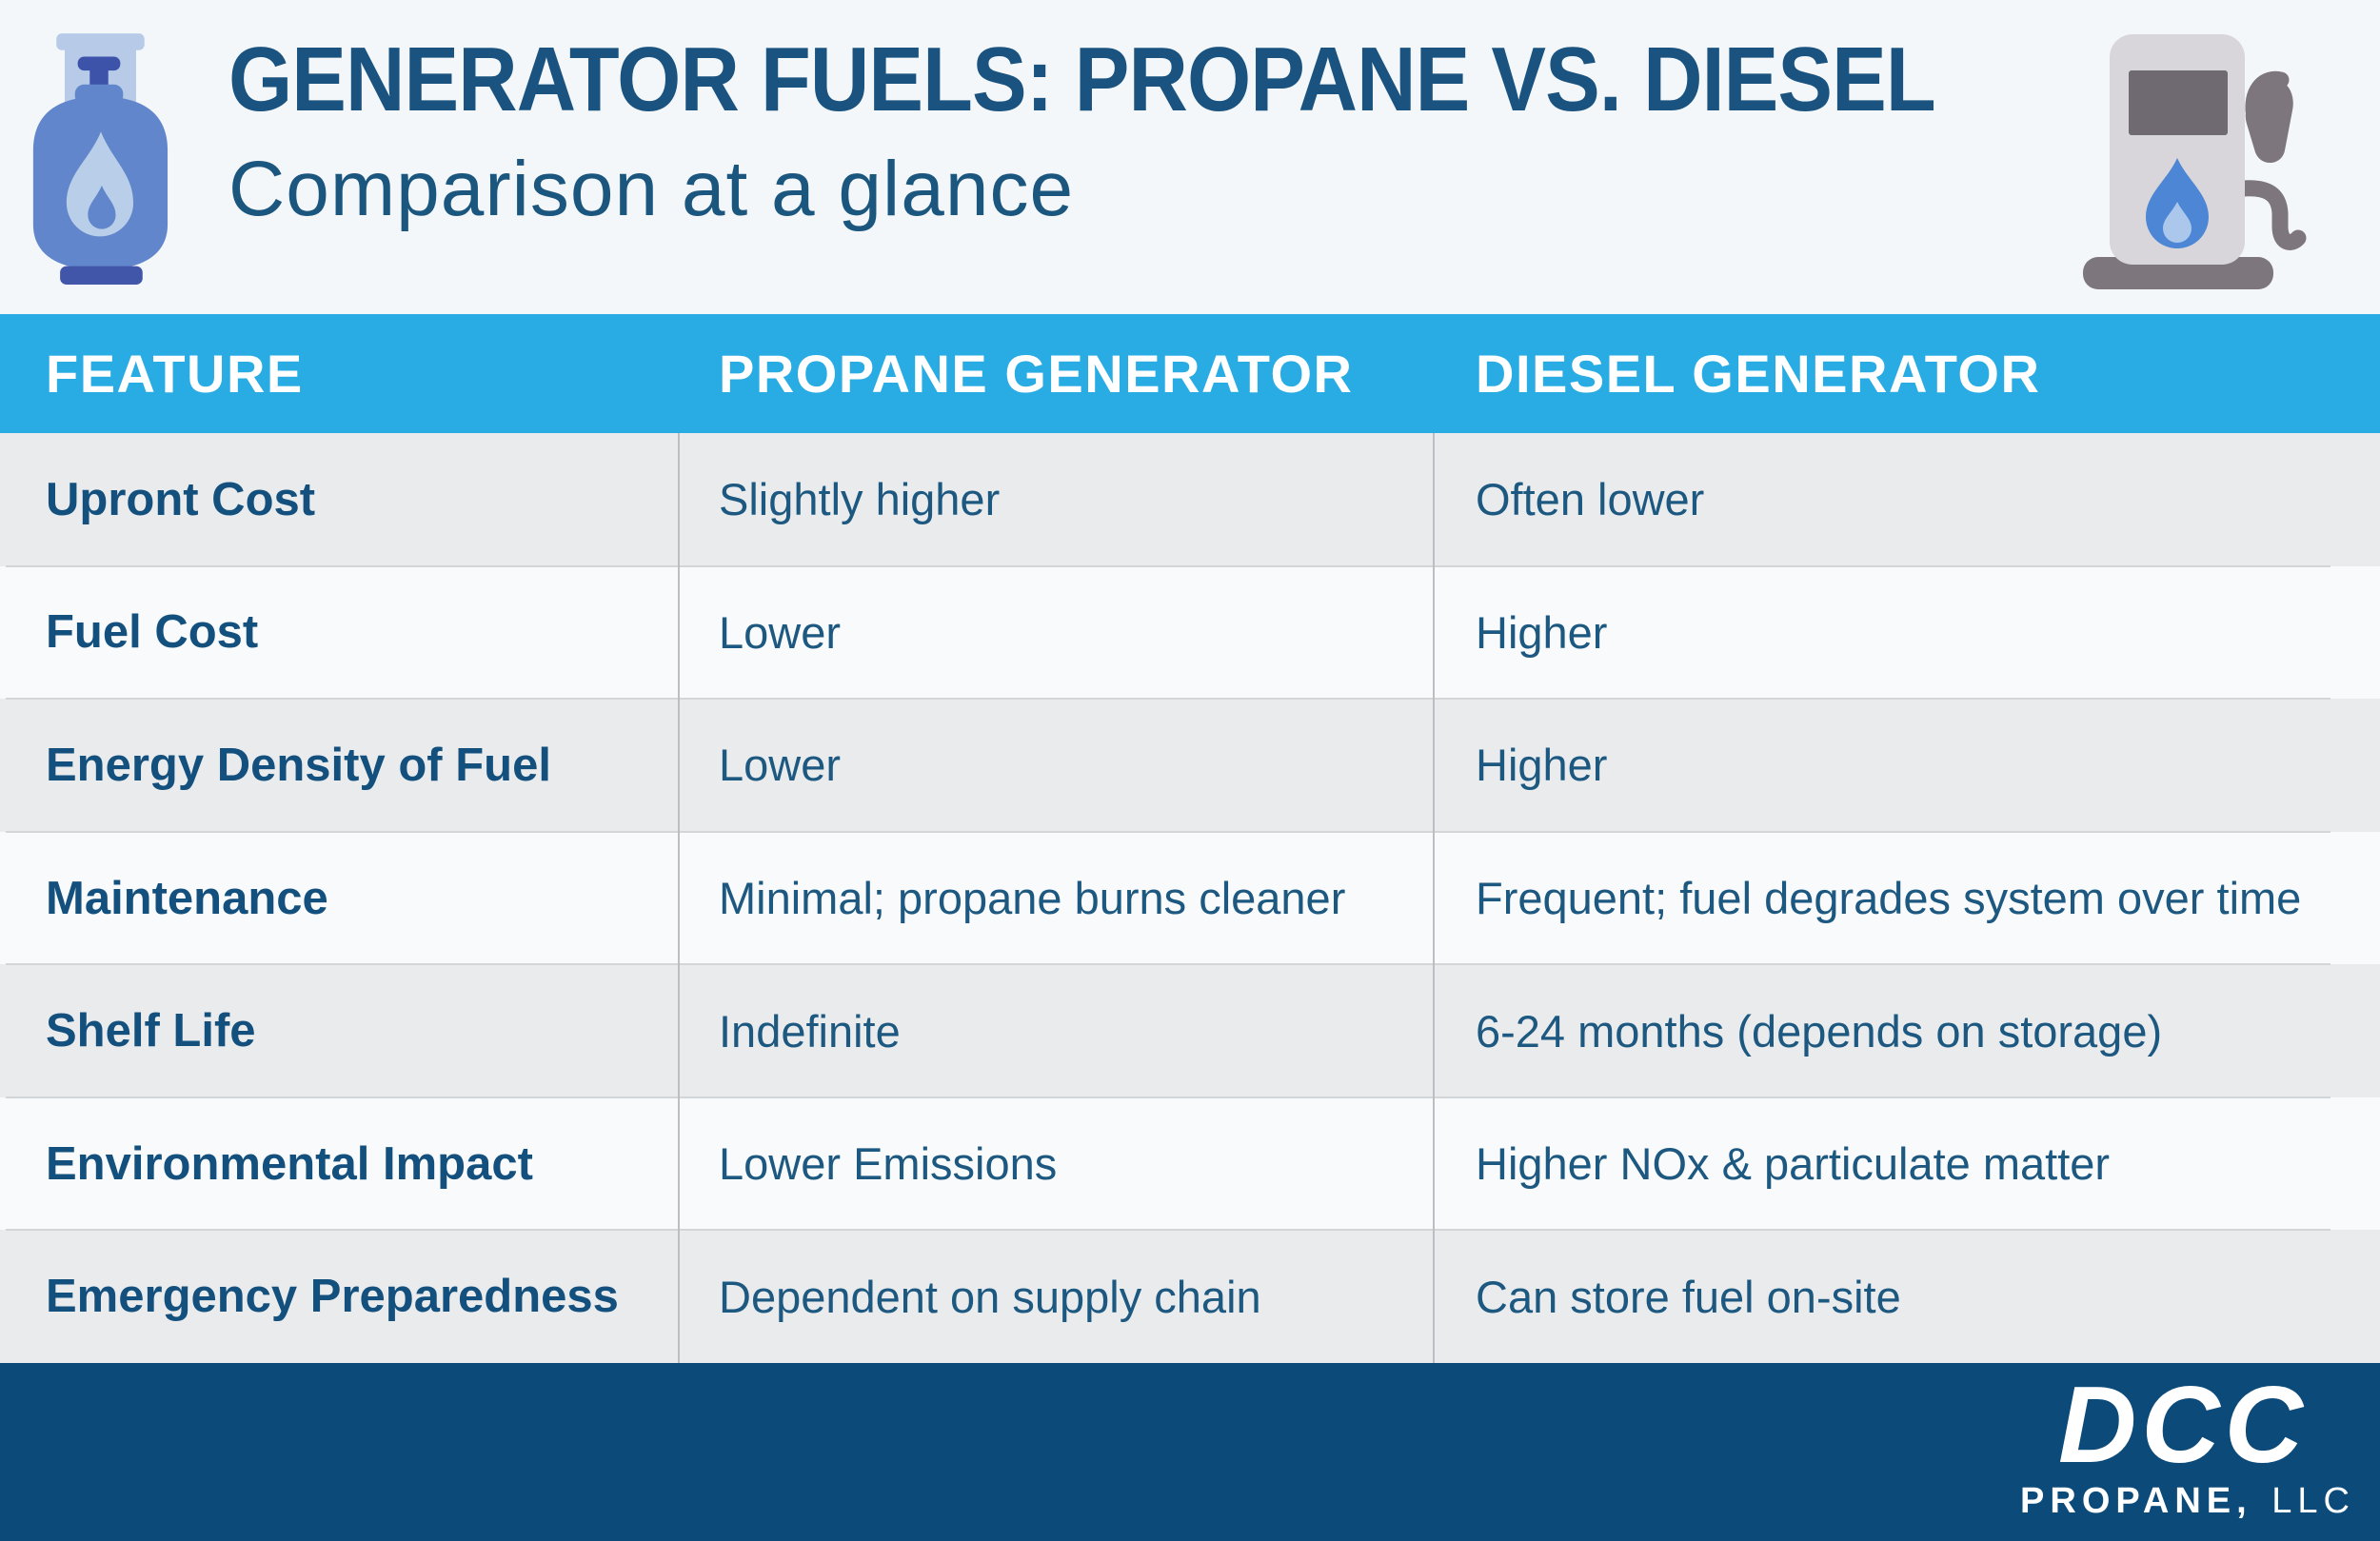 The image size is (2380, 1541). Describe the element at coordinates (1758, 374) in the screenshot. I see `column-header-diesel: DIESEL GENERATOR` at that location.